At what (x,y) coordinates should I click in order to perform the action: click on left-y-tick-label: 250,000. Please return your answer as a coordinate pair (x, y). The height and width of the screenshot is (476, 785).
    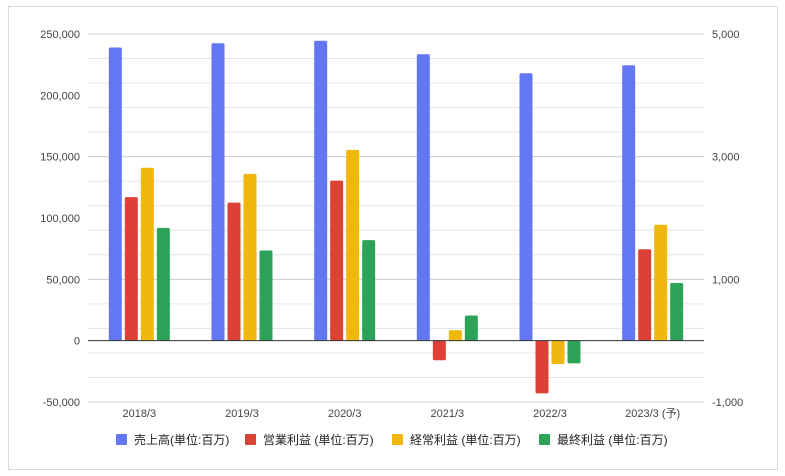
    Looking at the image, I should click on (60, 35).